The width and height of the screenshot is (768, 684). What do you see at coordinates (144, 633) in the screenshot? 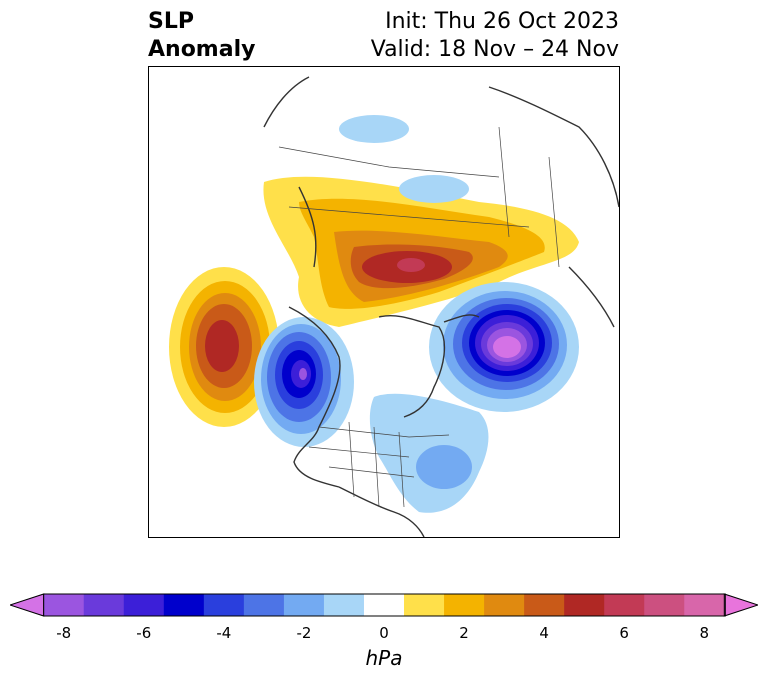
I see `colorbar-tick-label: -6` at bounding box center [144, 633].